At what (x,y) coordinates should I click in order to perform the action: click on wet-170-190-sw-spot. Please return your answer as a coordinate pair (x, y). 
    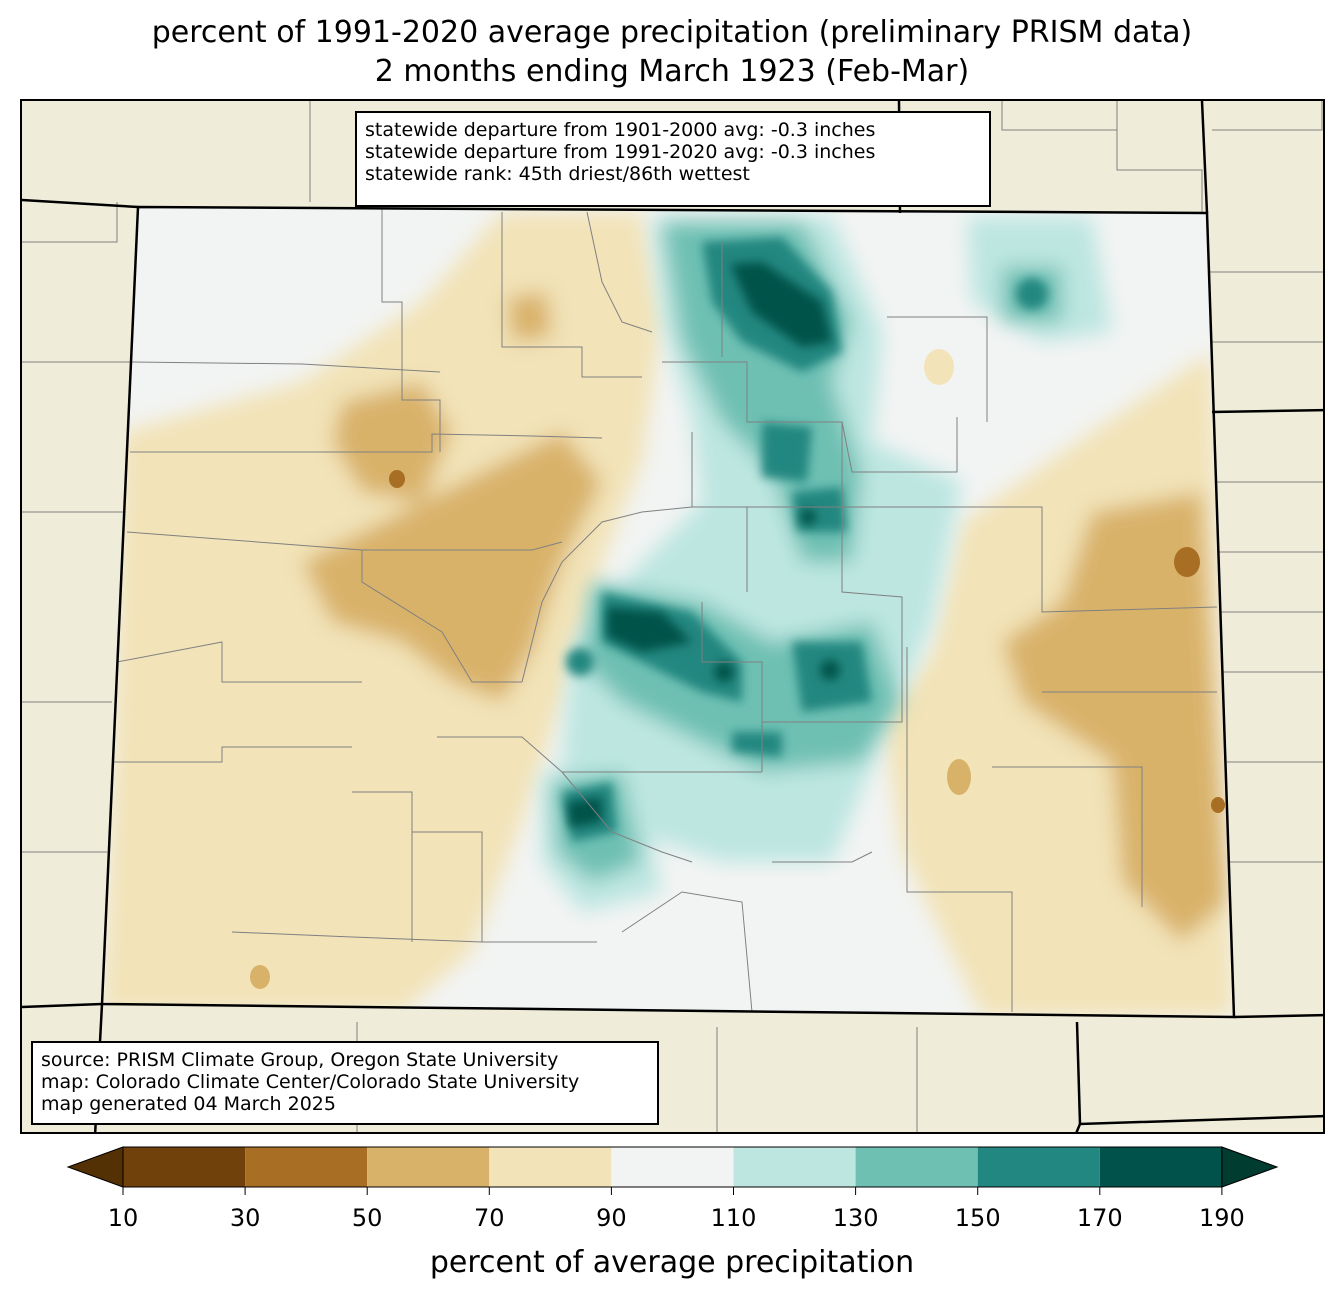
    Looking at the image, I should click on (724, 672).